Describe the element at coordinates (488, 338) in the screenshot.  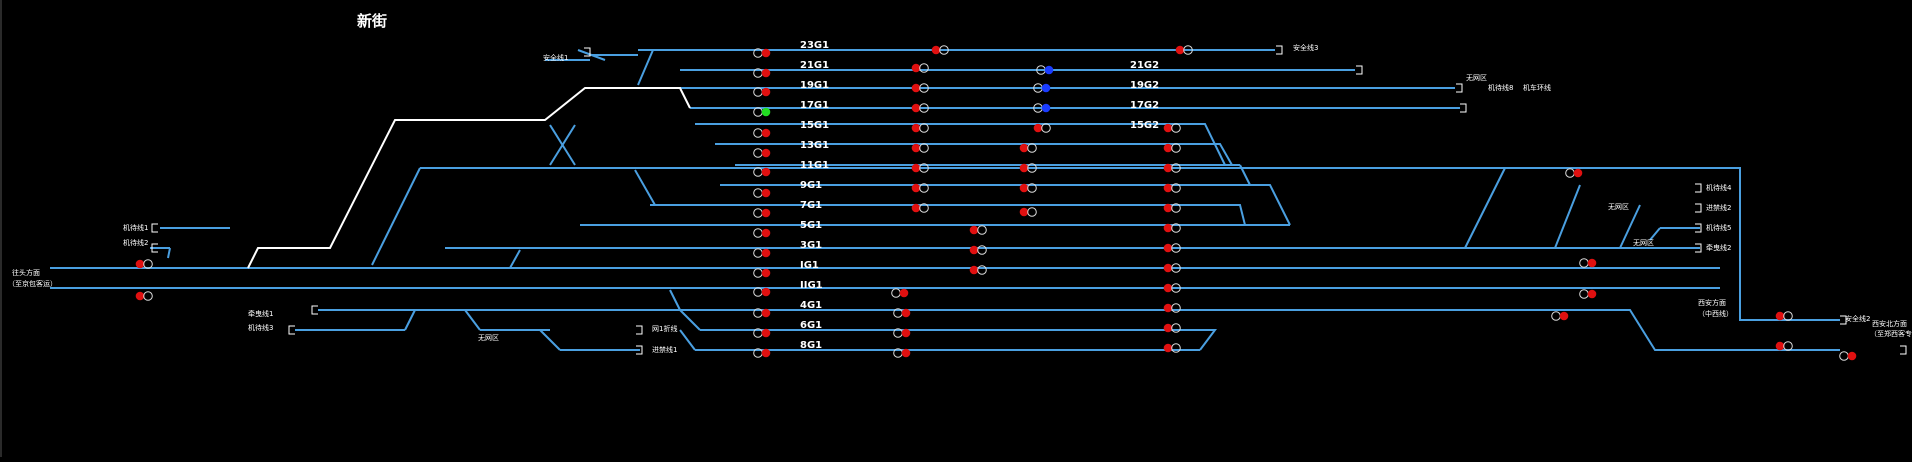
I see `label-wuwangqu-2: 无网区` at that location.